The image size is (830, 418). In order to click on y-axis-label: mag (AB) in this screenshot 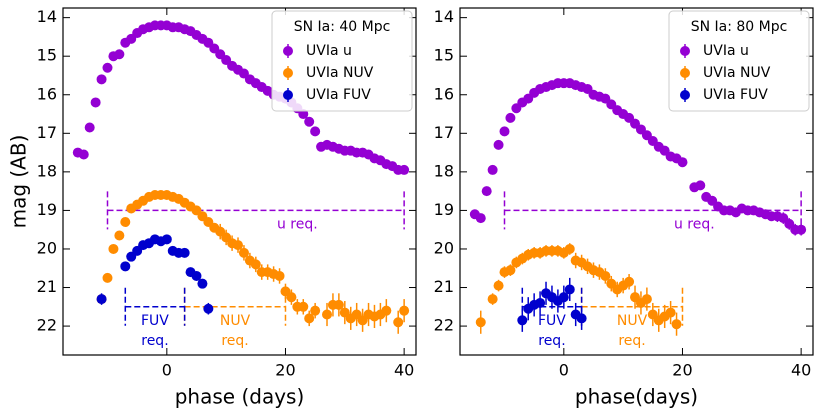, I will do `click(19, 182)`.